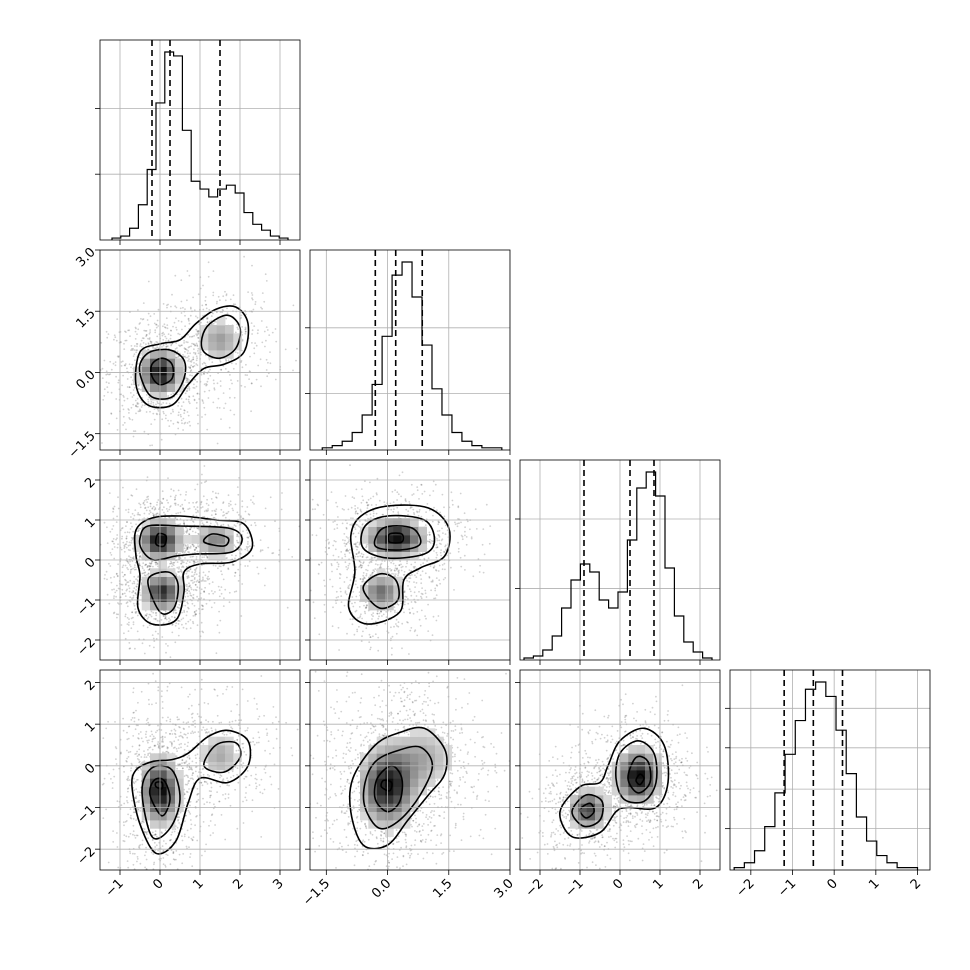 This screenshot has width=970, height=970. I want to click on histogram-step, so click(826, 775).